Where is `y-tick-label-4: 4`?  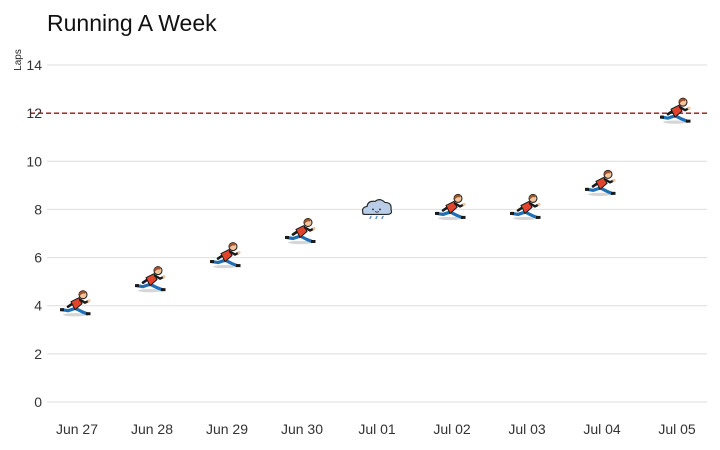 y-tick-label-4: 4 is located at coordinates (38, 306).